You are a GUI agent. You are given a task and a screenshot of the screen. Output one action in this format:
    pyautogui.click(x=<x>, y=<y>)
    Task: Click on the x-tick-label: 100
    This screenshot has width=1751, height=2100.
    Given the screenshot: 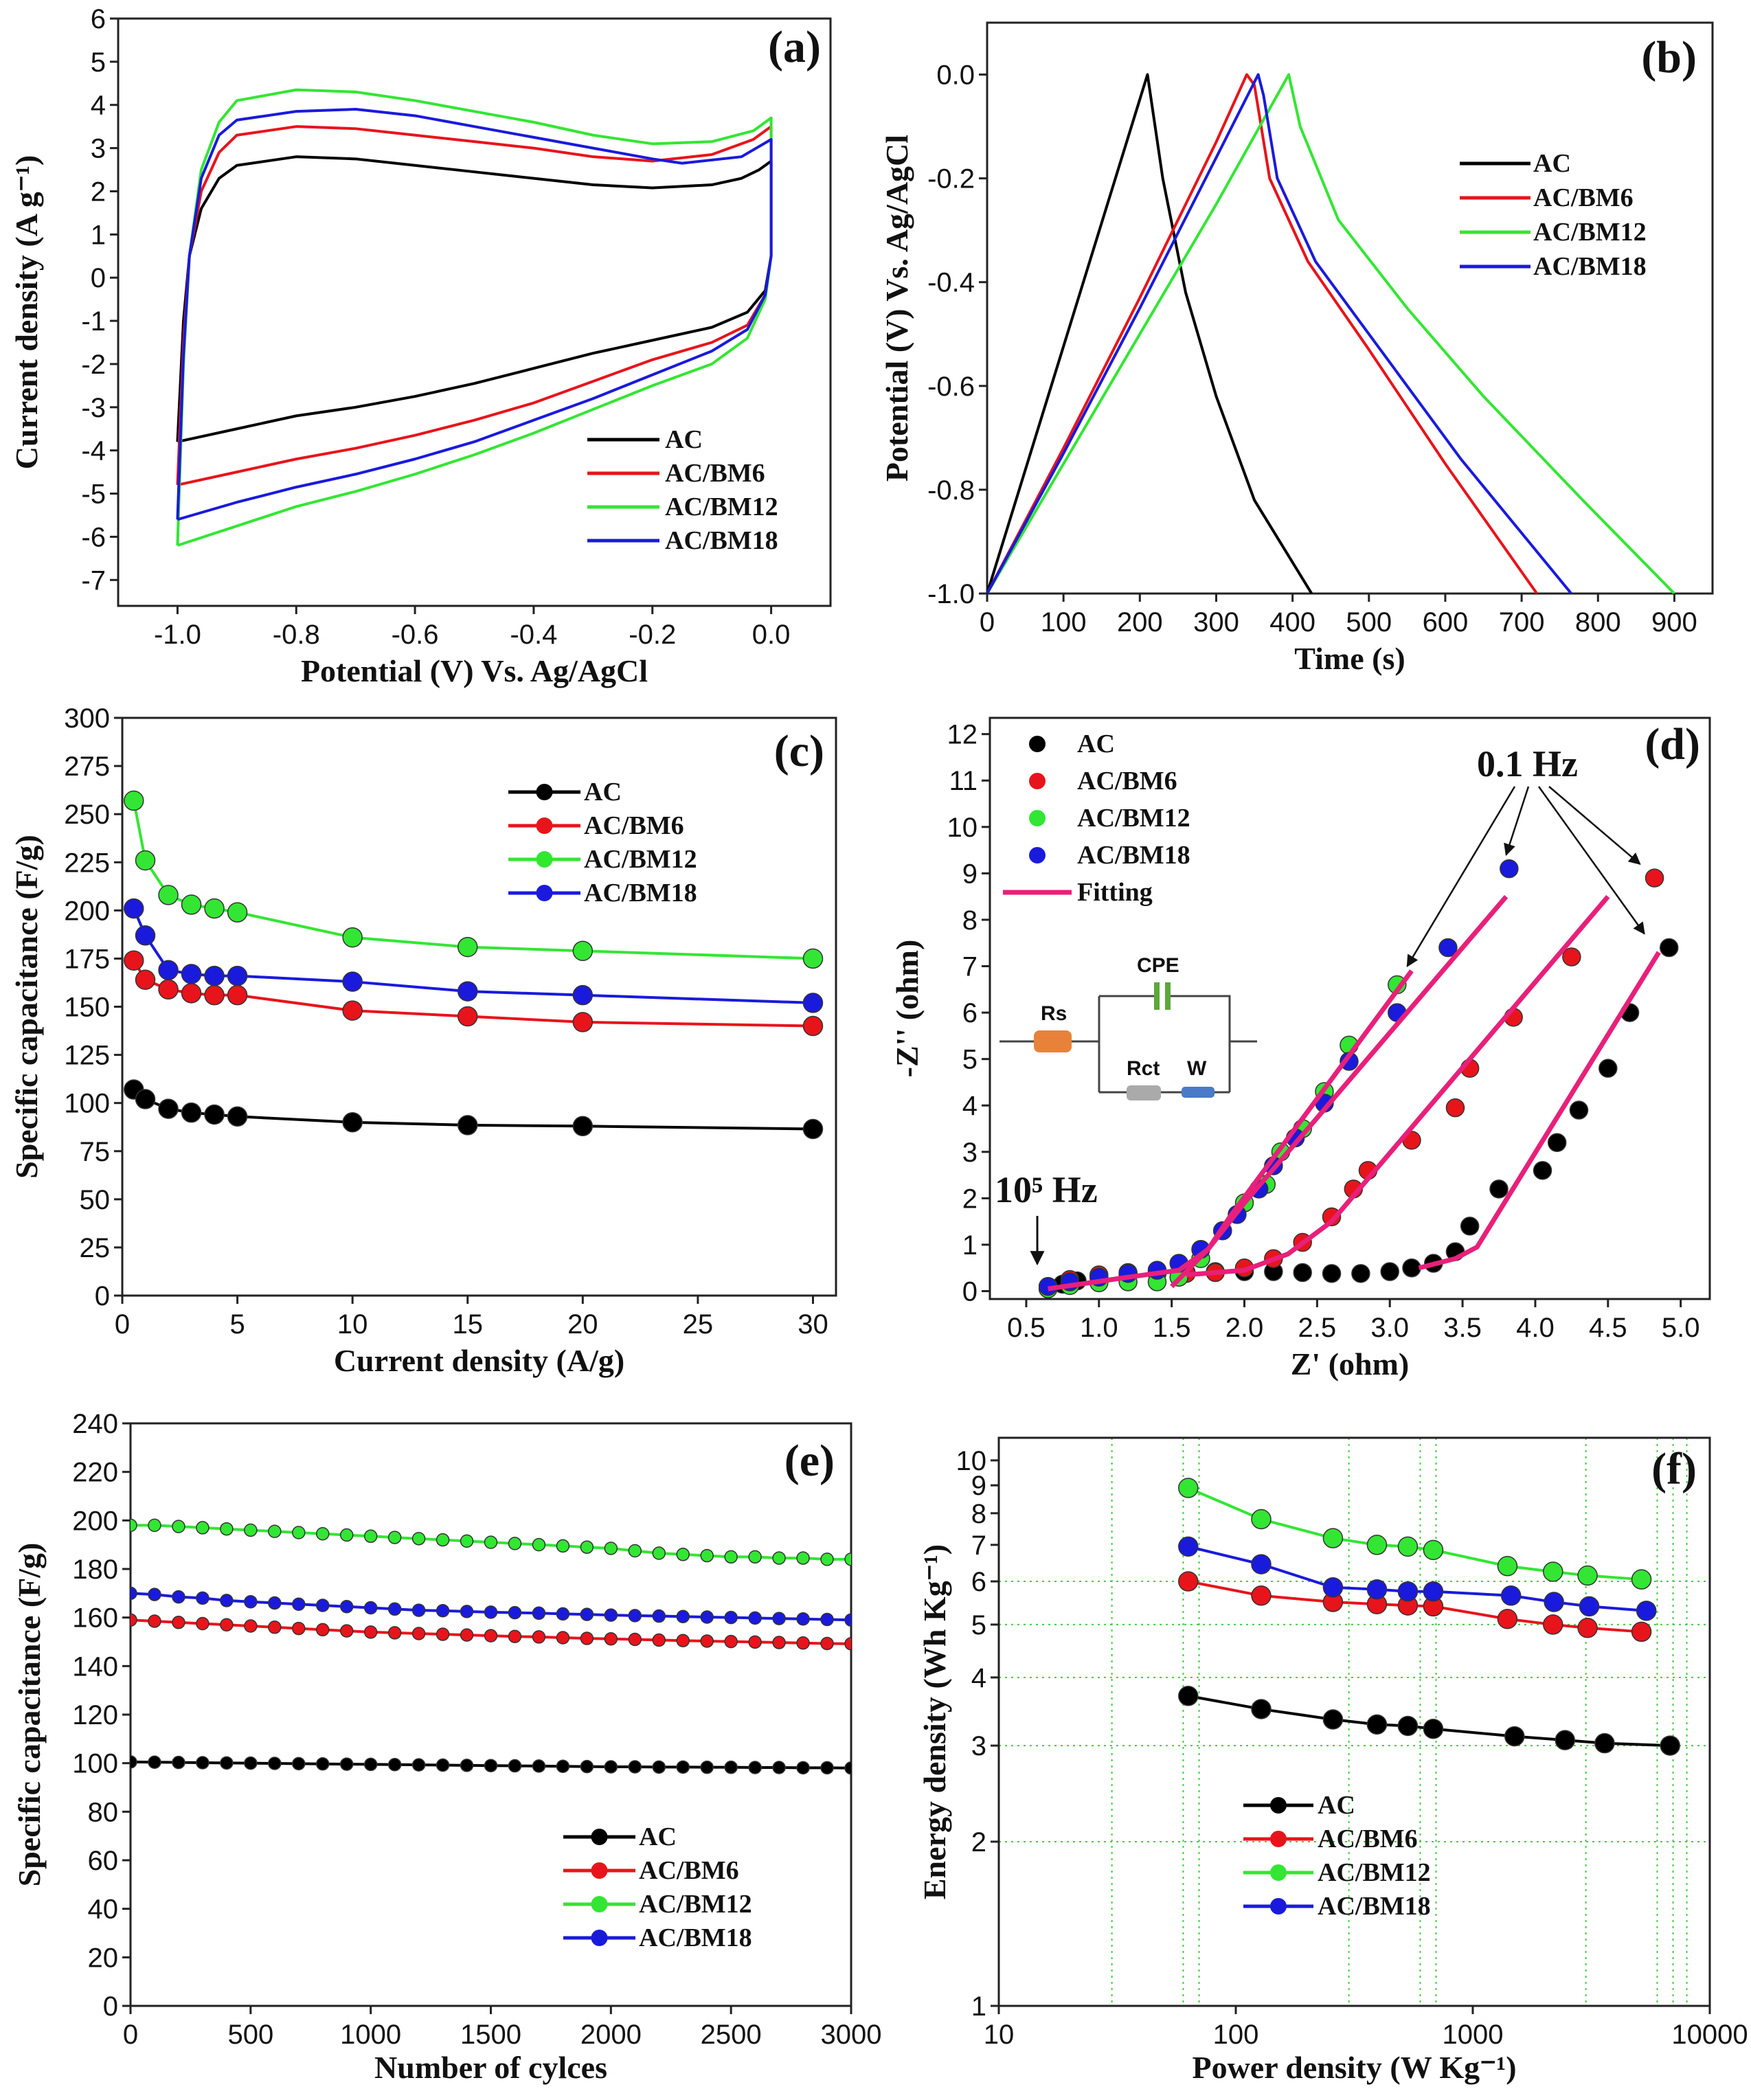 What is the action you would take?
    pyautogui.click(x=1236, y=2035)
    